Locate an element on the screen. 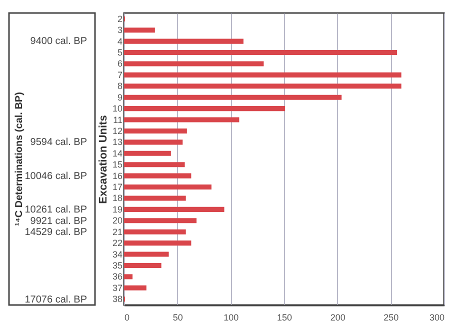  y-tick-label: 34 is located at coordinates (117, 254).